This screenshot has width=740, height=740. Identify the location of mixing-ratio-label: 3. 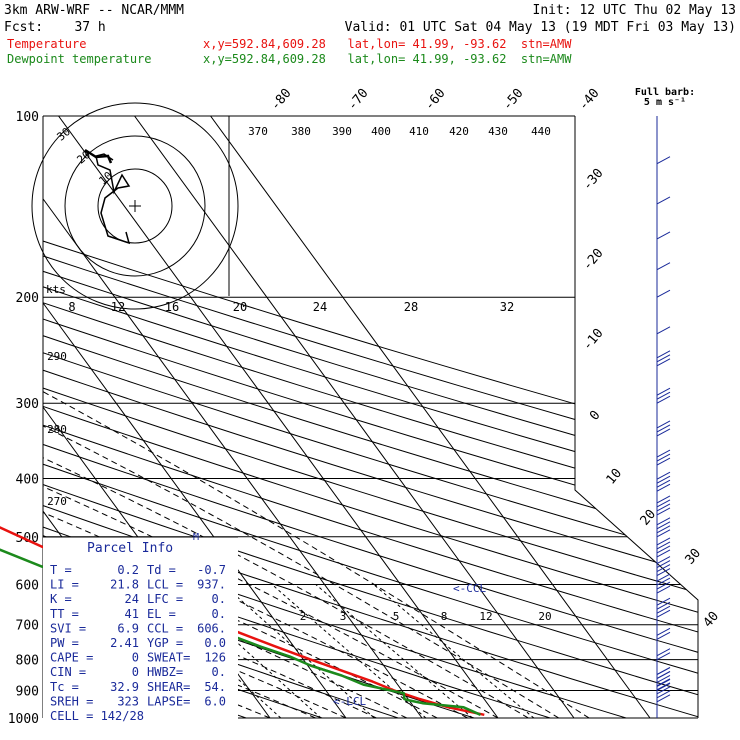
(343, 616).